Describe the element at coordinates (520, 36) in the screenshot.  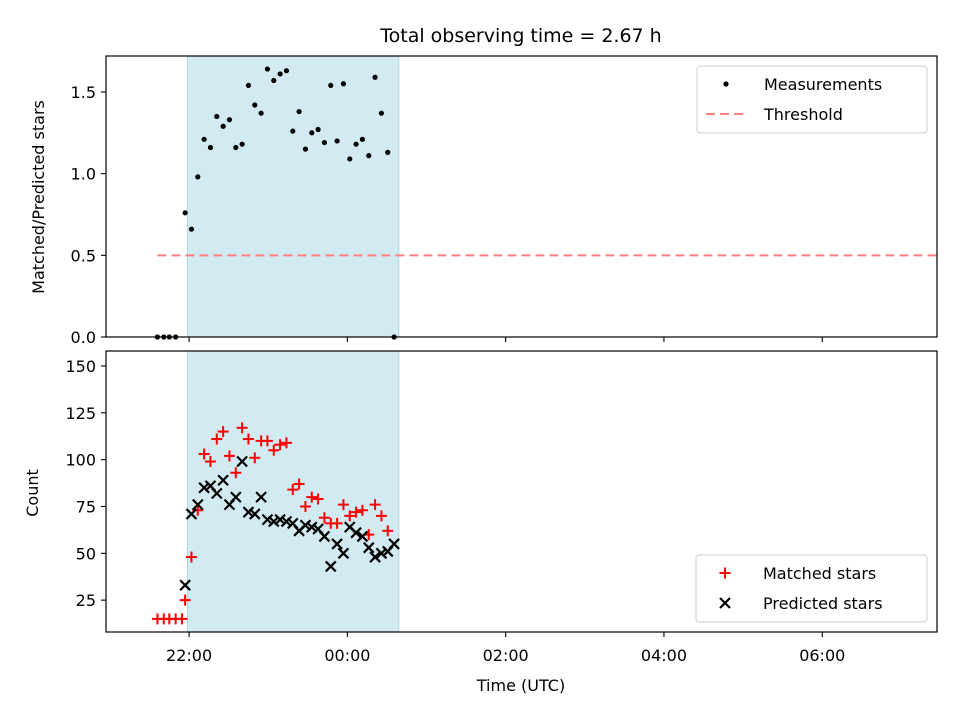
I see `figure-title: Total observing time = 2.67 h` at that location.